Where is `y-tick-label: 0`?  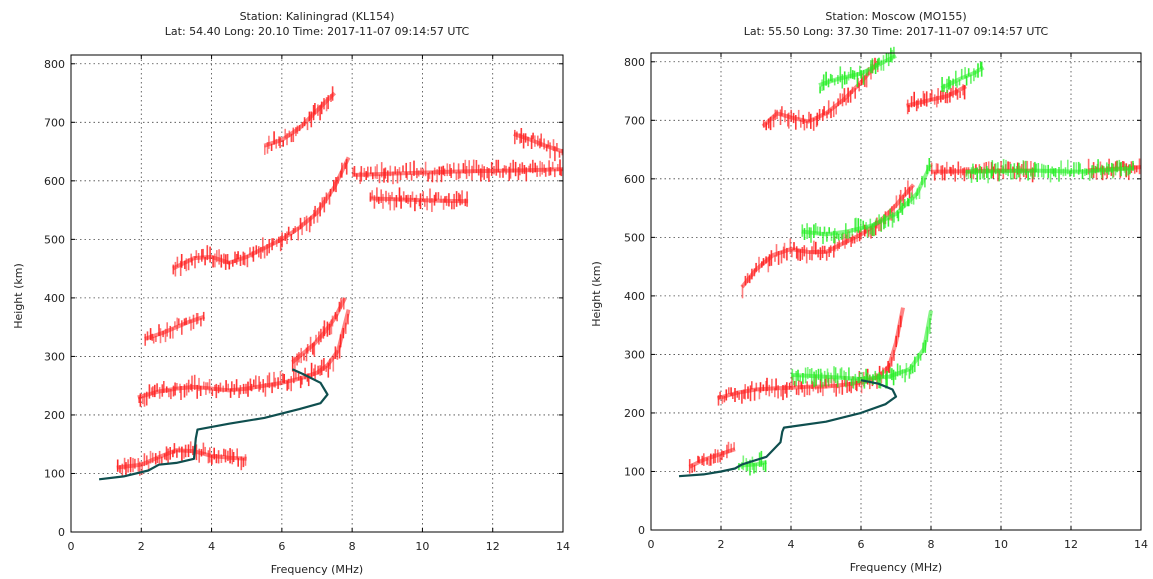 y-tick-label: 0 is located at coordinates (61, 532).